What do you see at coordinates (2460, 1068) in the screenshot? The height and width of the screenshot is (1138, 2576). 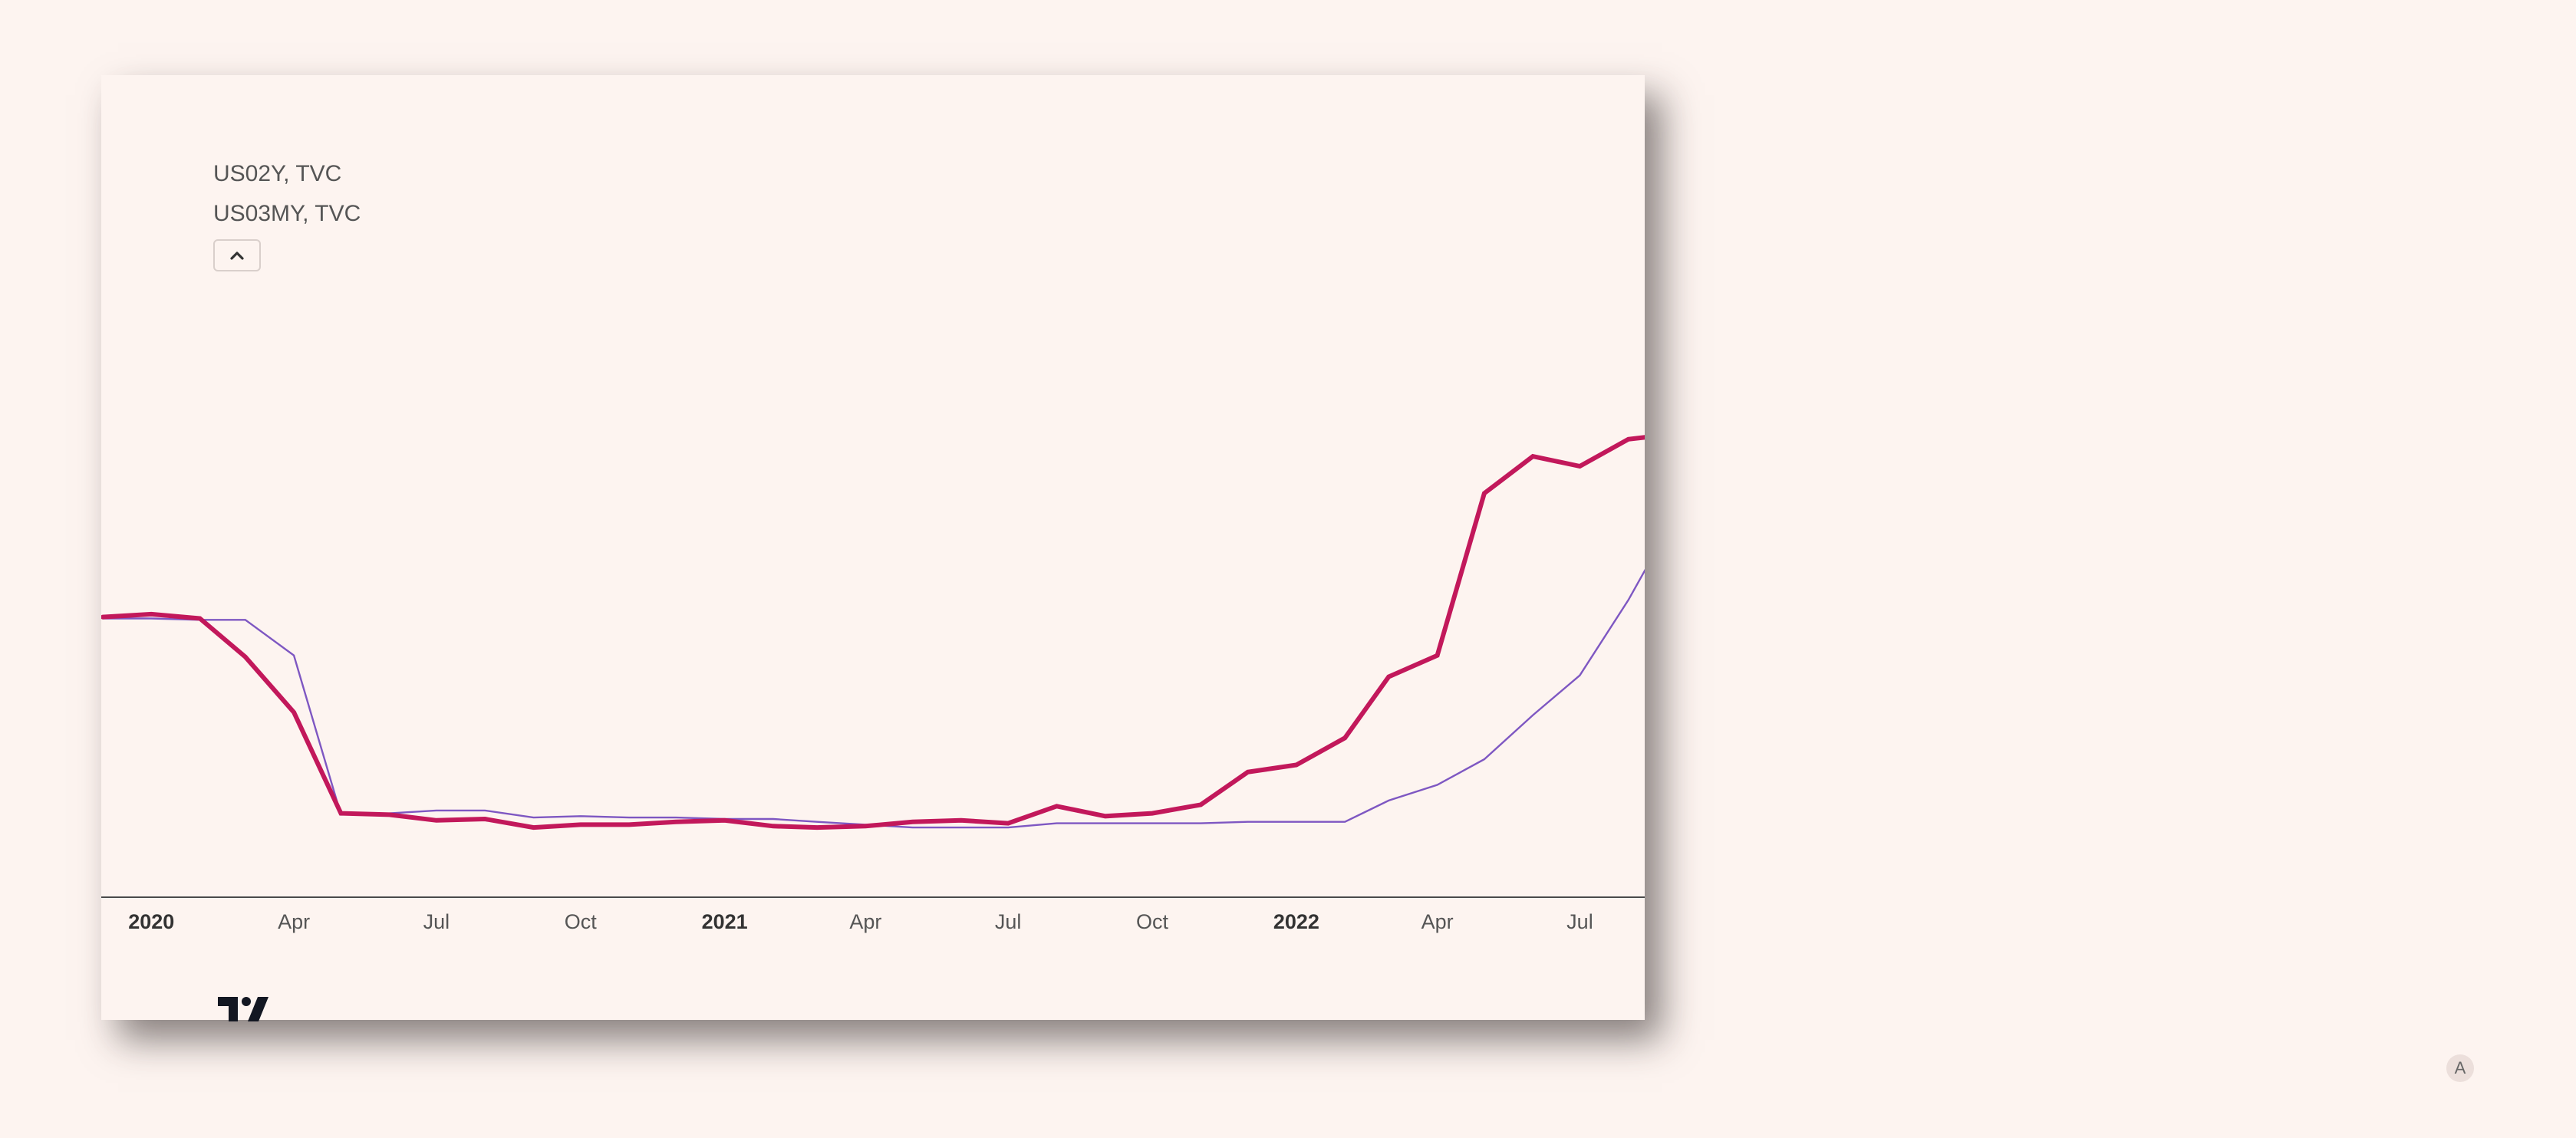 I see `auto-scale-button: A` at bounding box center [2460, 1068].